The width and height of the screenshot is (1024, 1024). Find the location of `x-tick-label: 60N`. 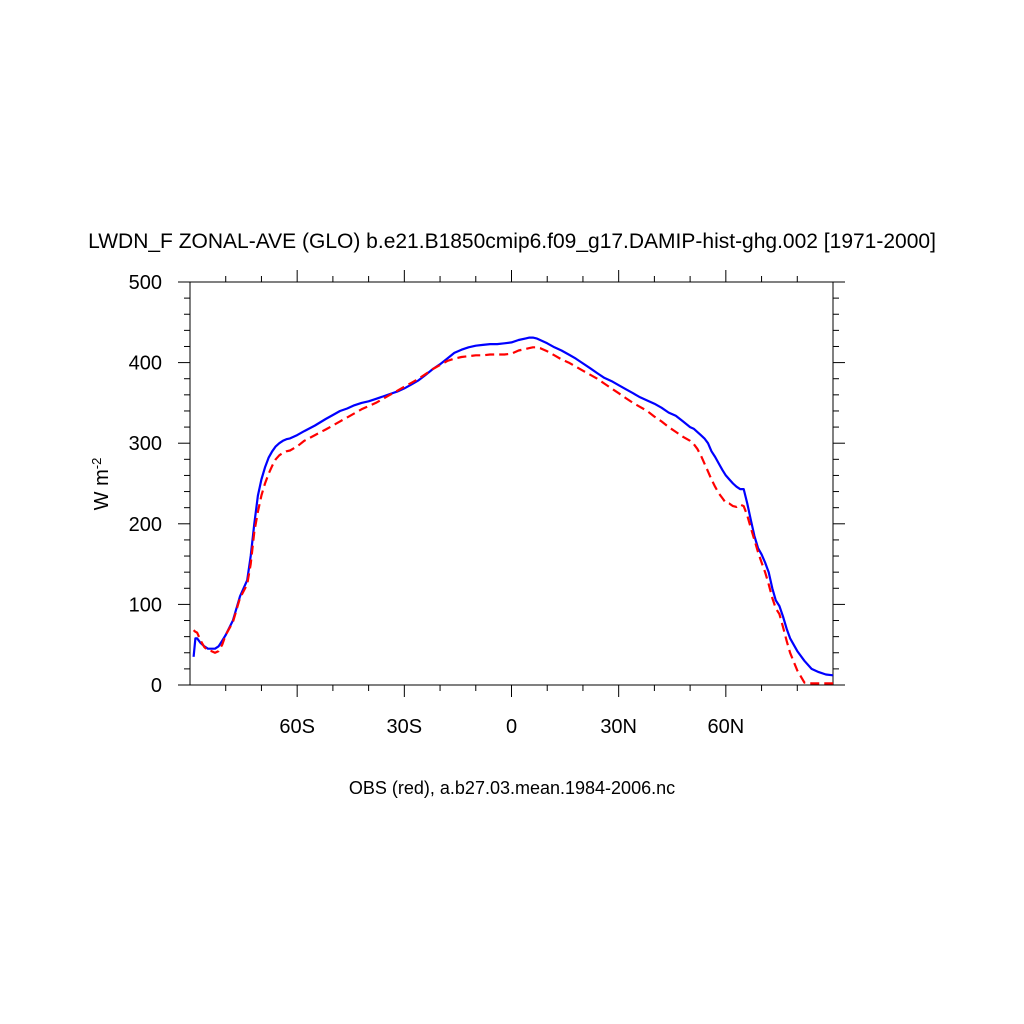

x-tick-label: 60N is located at coordinates (725, 727).